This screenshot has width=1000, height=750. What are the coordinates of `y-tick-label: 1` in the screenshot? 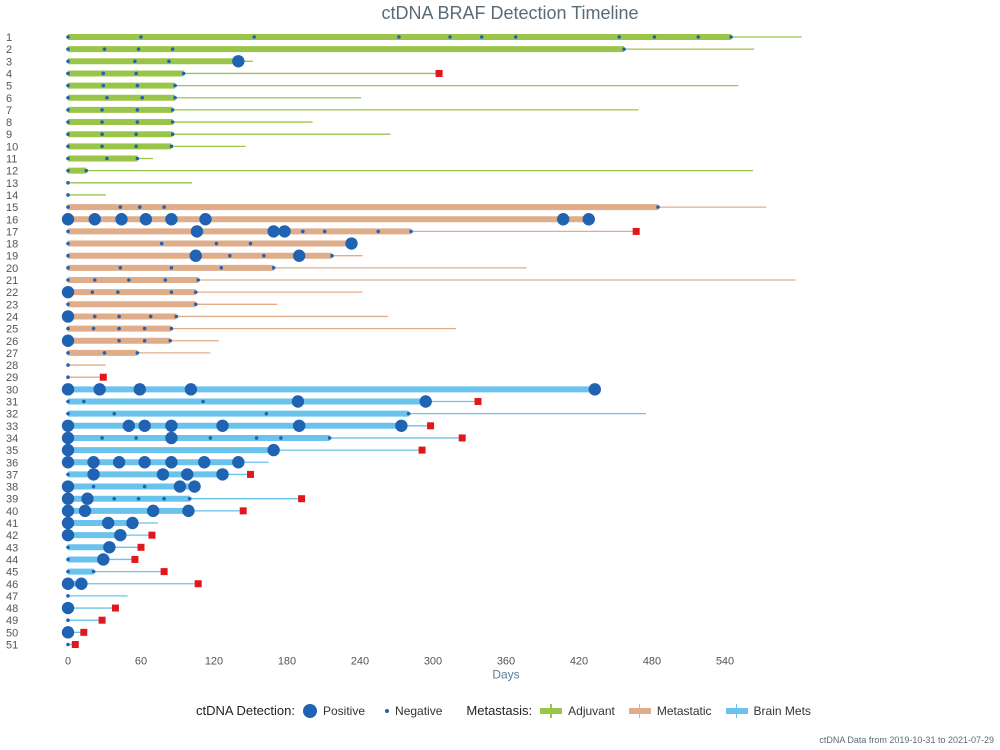 It's located at (9, 38).